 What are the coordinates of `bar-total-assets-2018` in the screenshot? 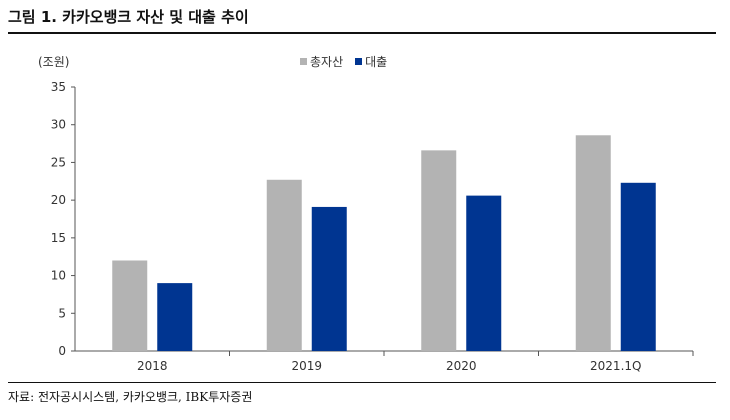 It's located at (130, 305).